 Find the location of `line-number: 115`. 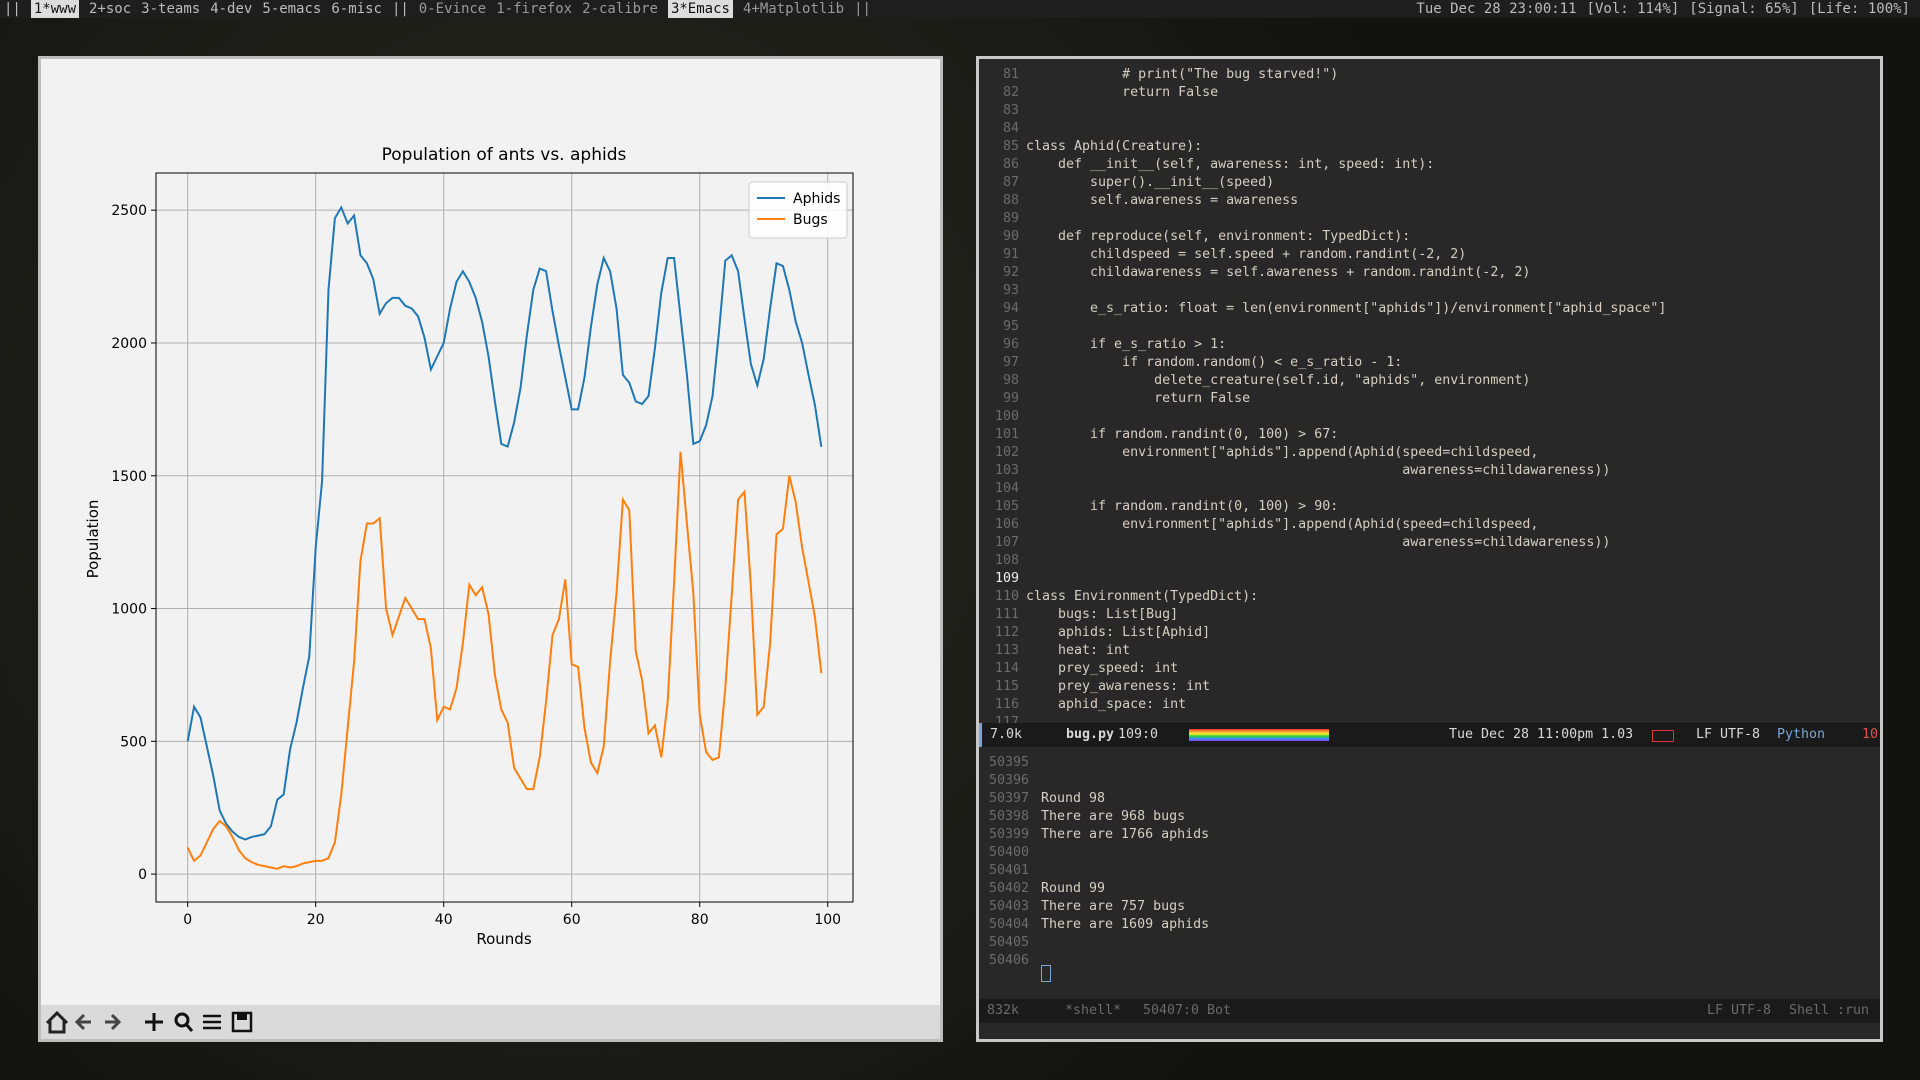

line-number: 115 is located at coordinates (1006, 686).